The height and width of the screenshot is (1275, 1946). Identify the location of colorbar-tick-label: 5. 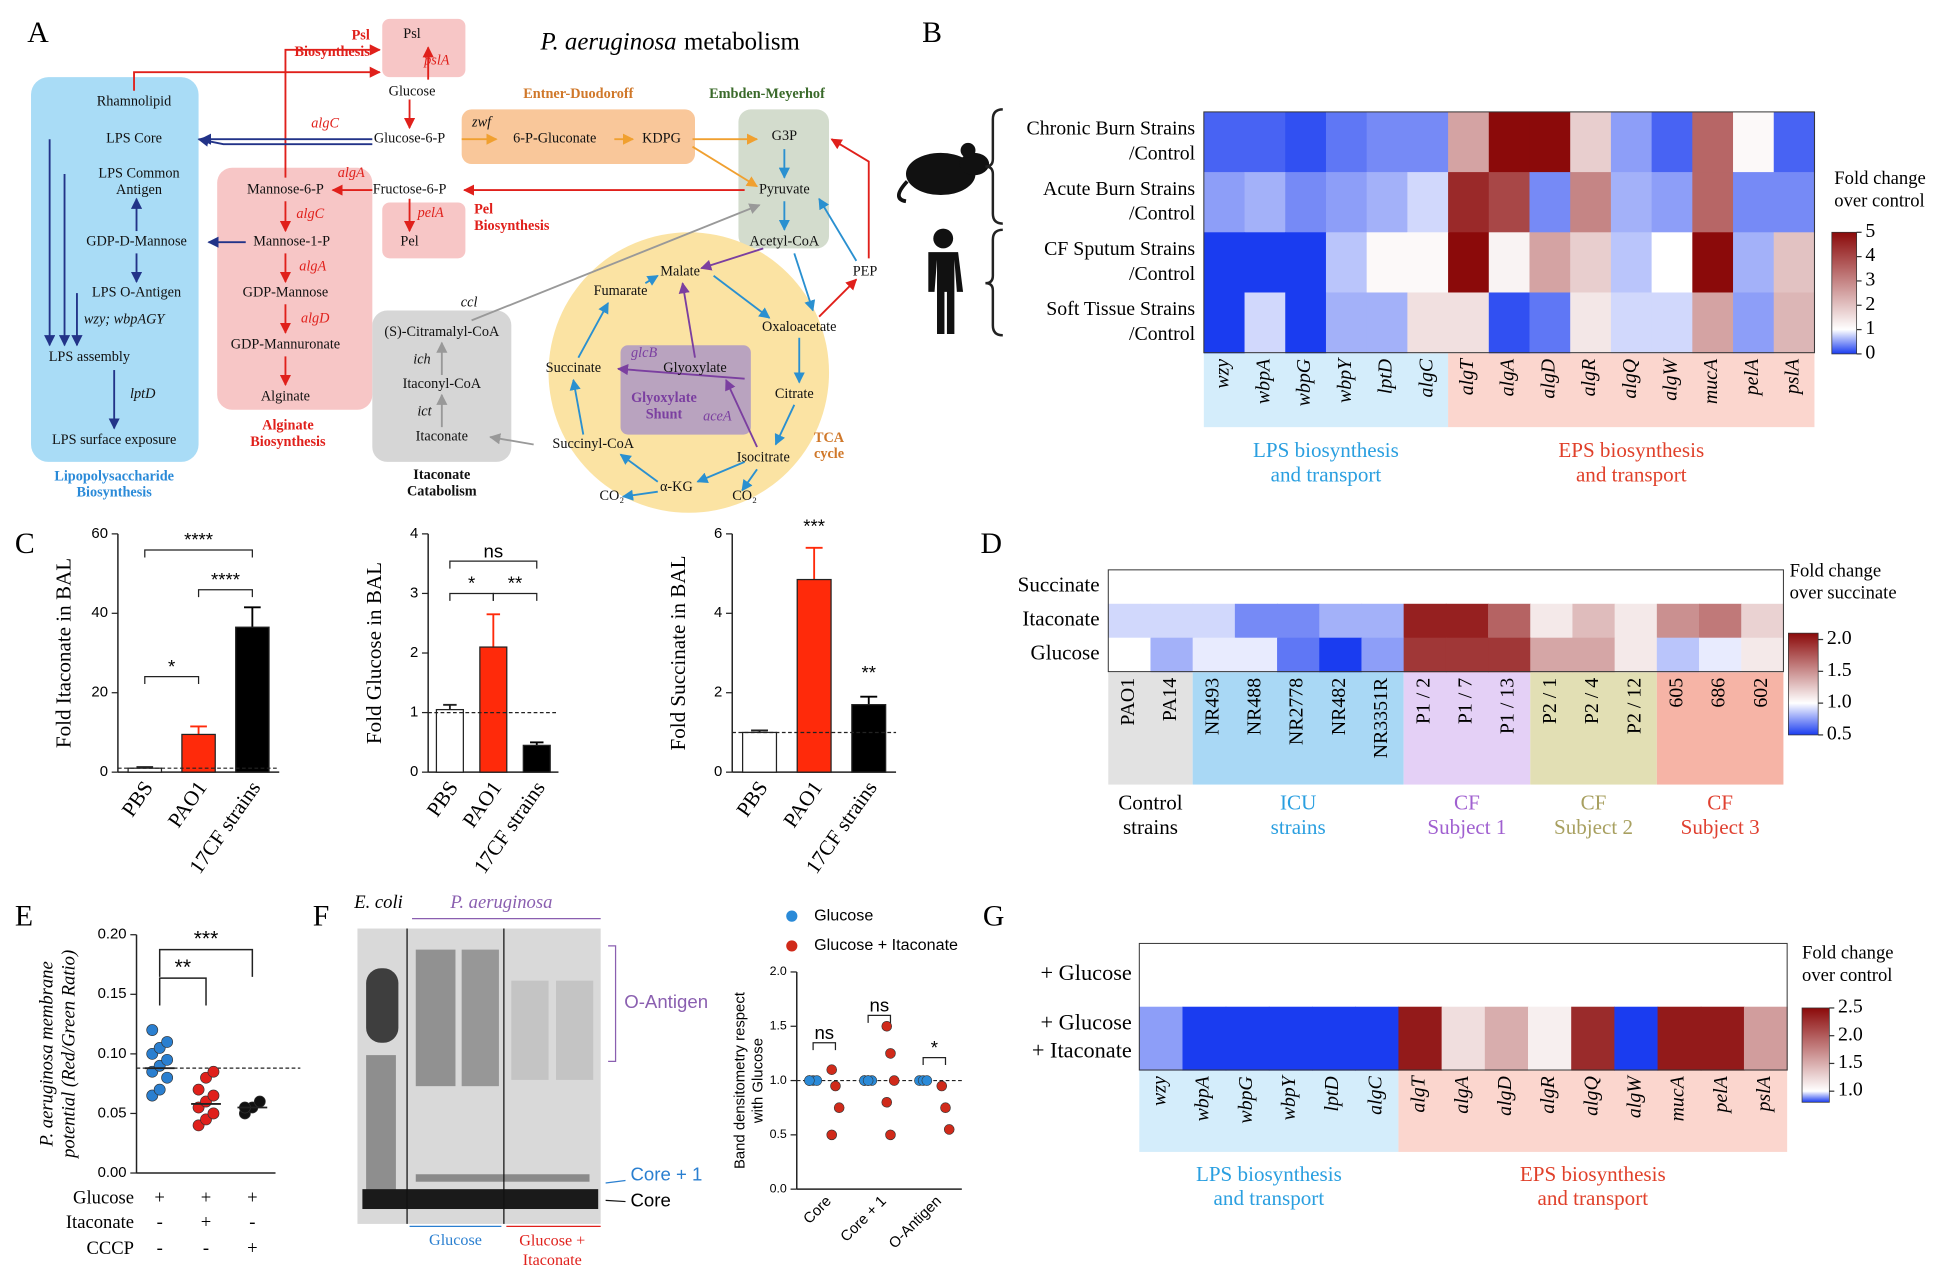
(1870, 231).